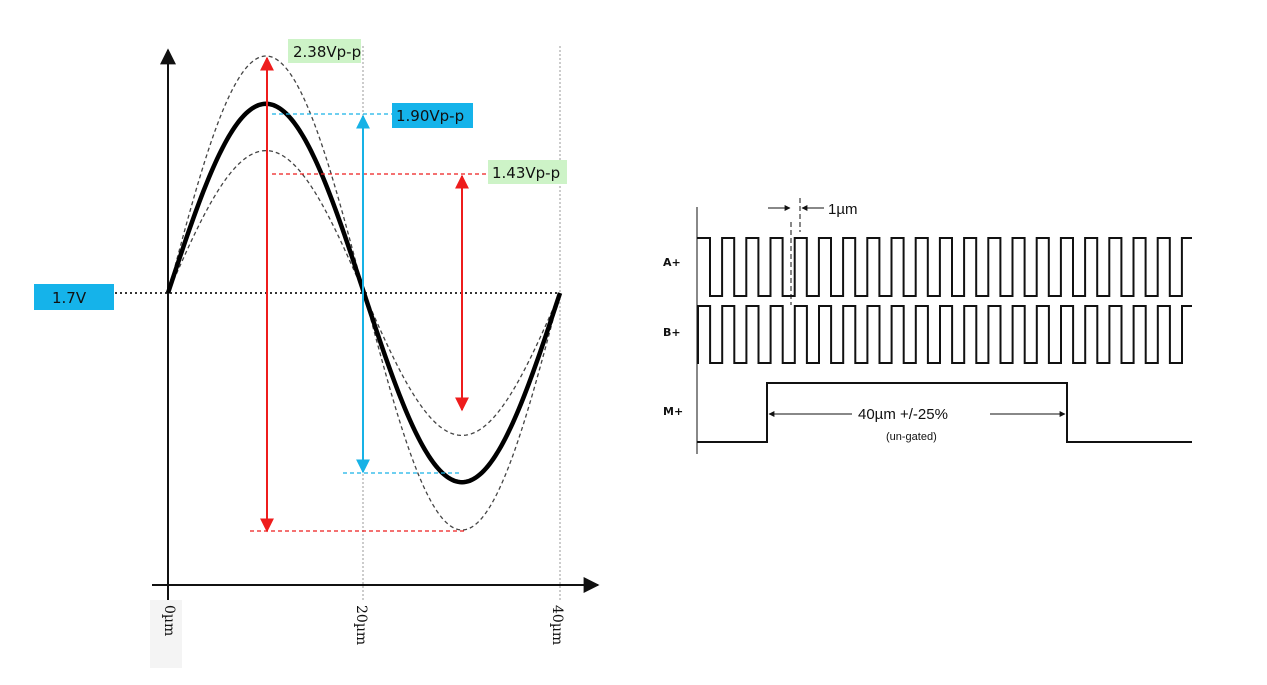 The height and width of the screenshot is (685, 1267). I want to click on x-tick-0: 0µm, so click(169, 620).